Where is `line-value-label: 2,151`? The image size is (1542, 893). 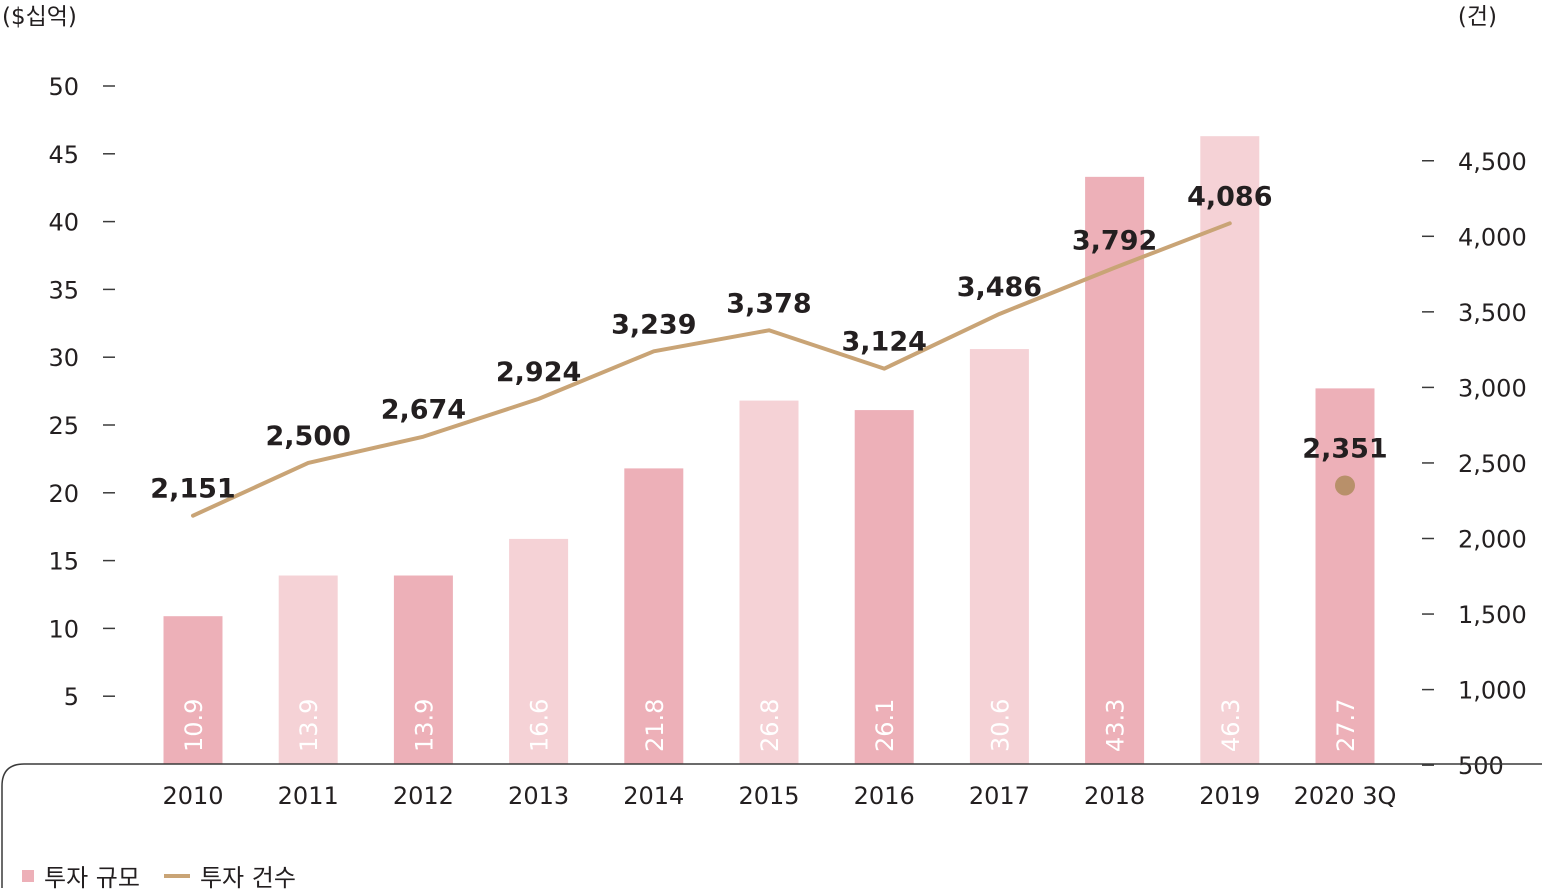
line-value-label: 2,151 is located at coordinates (192, 489).